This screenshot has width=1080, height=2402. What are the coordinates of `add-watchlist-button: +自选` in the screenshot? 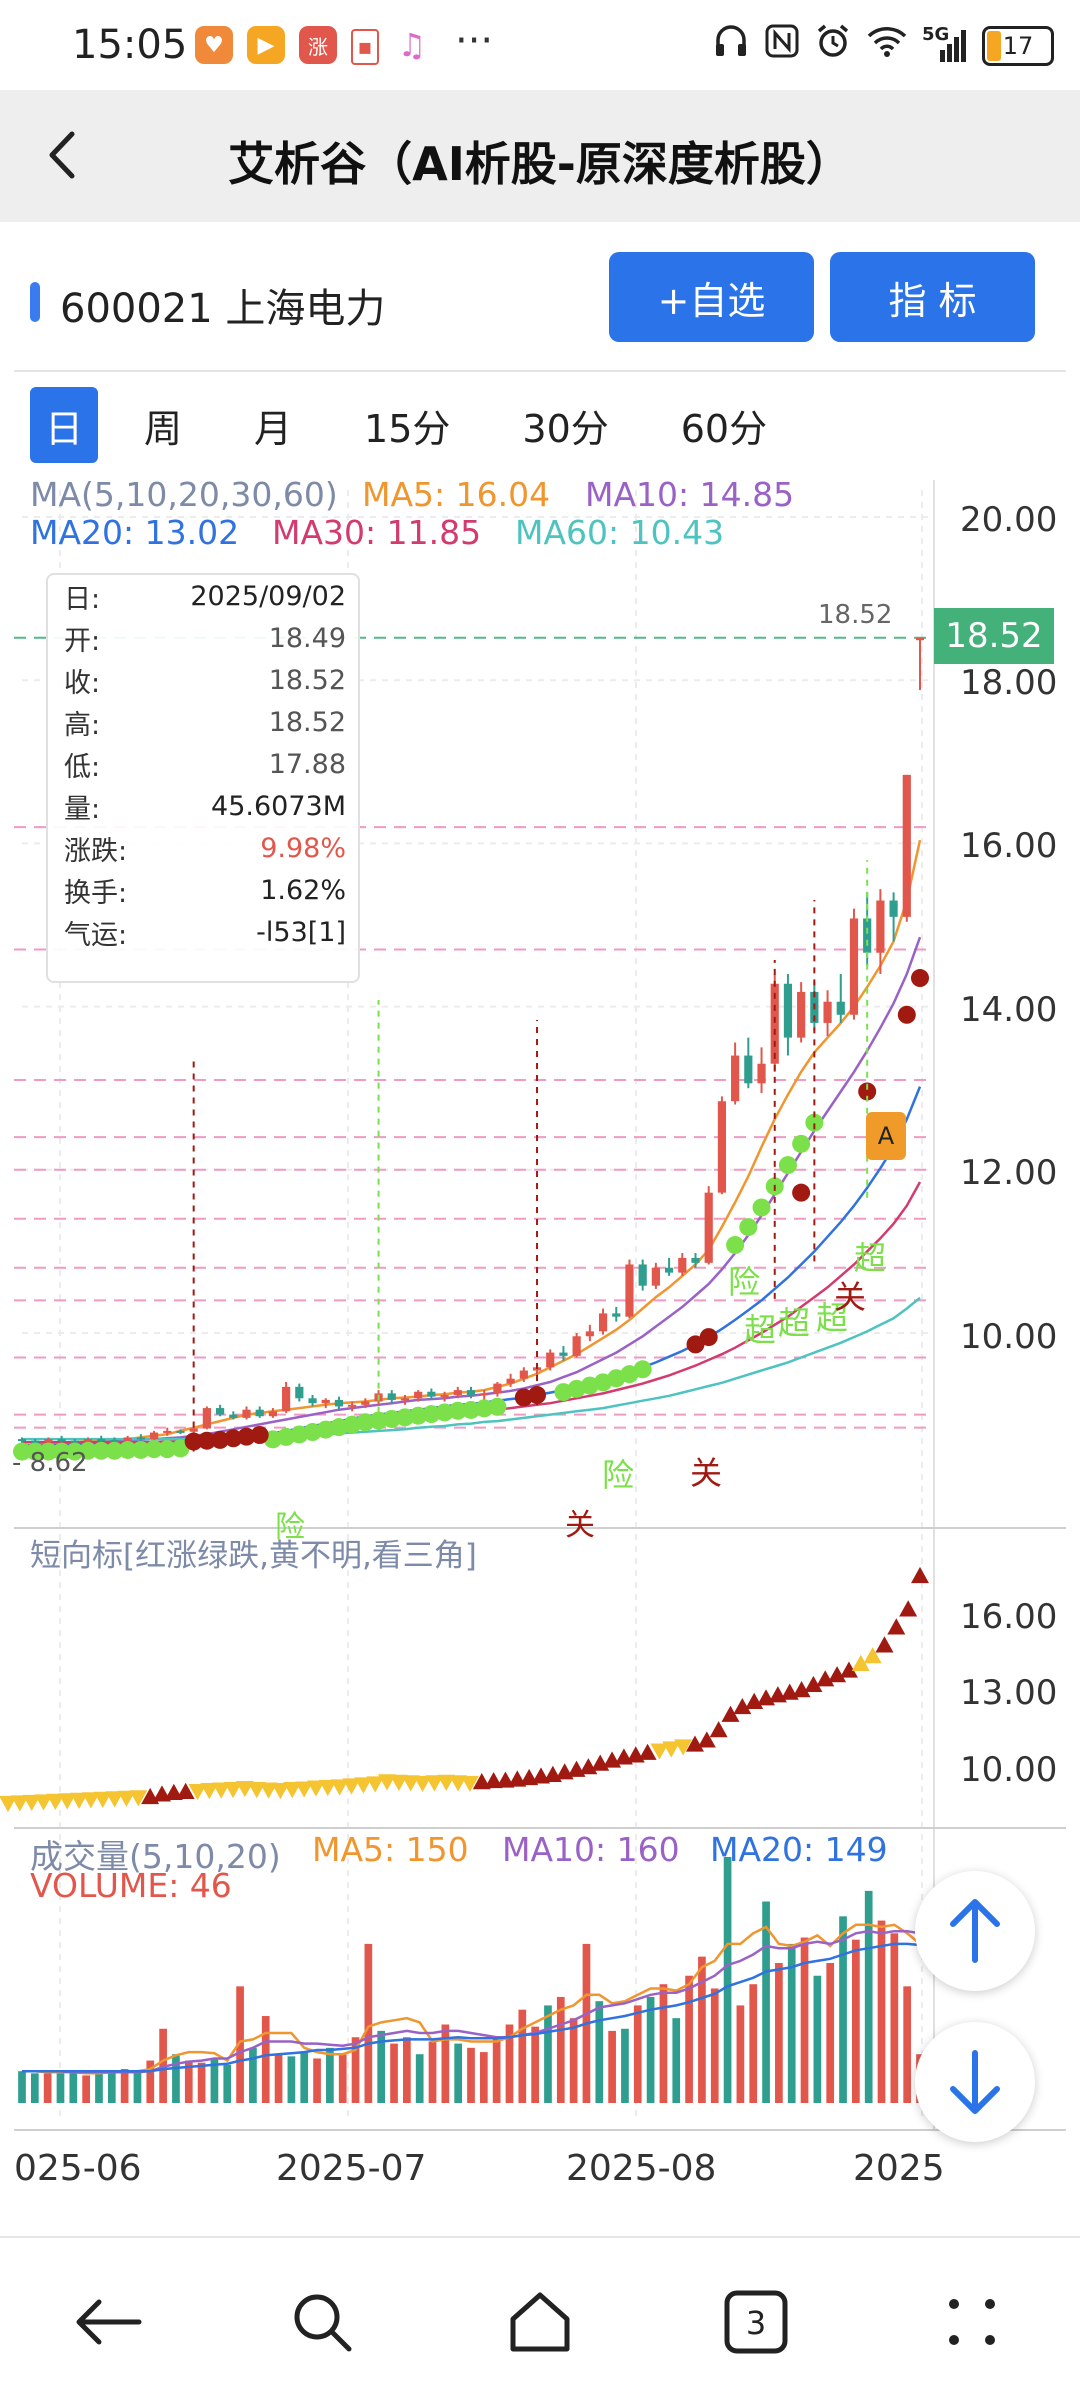 It's located at (711, 297).